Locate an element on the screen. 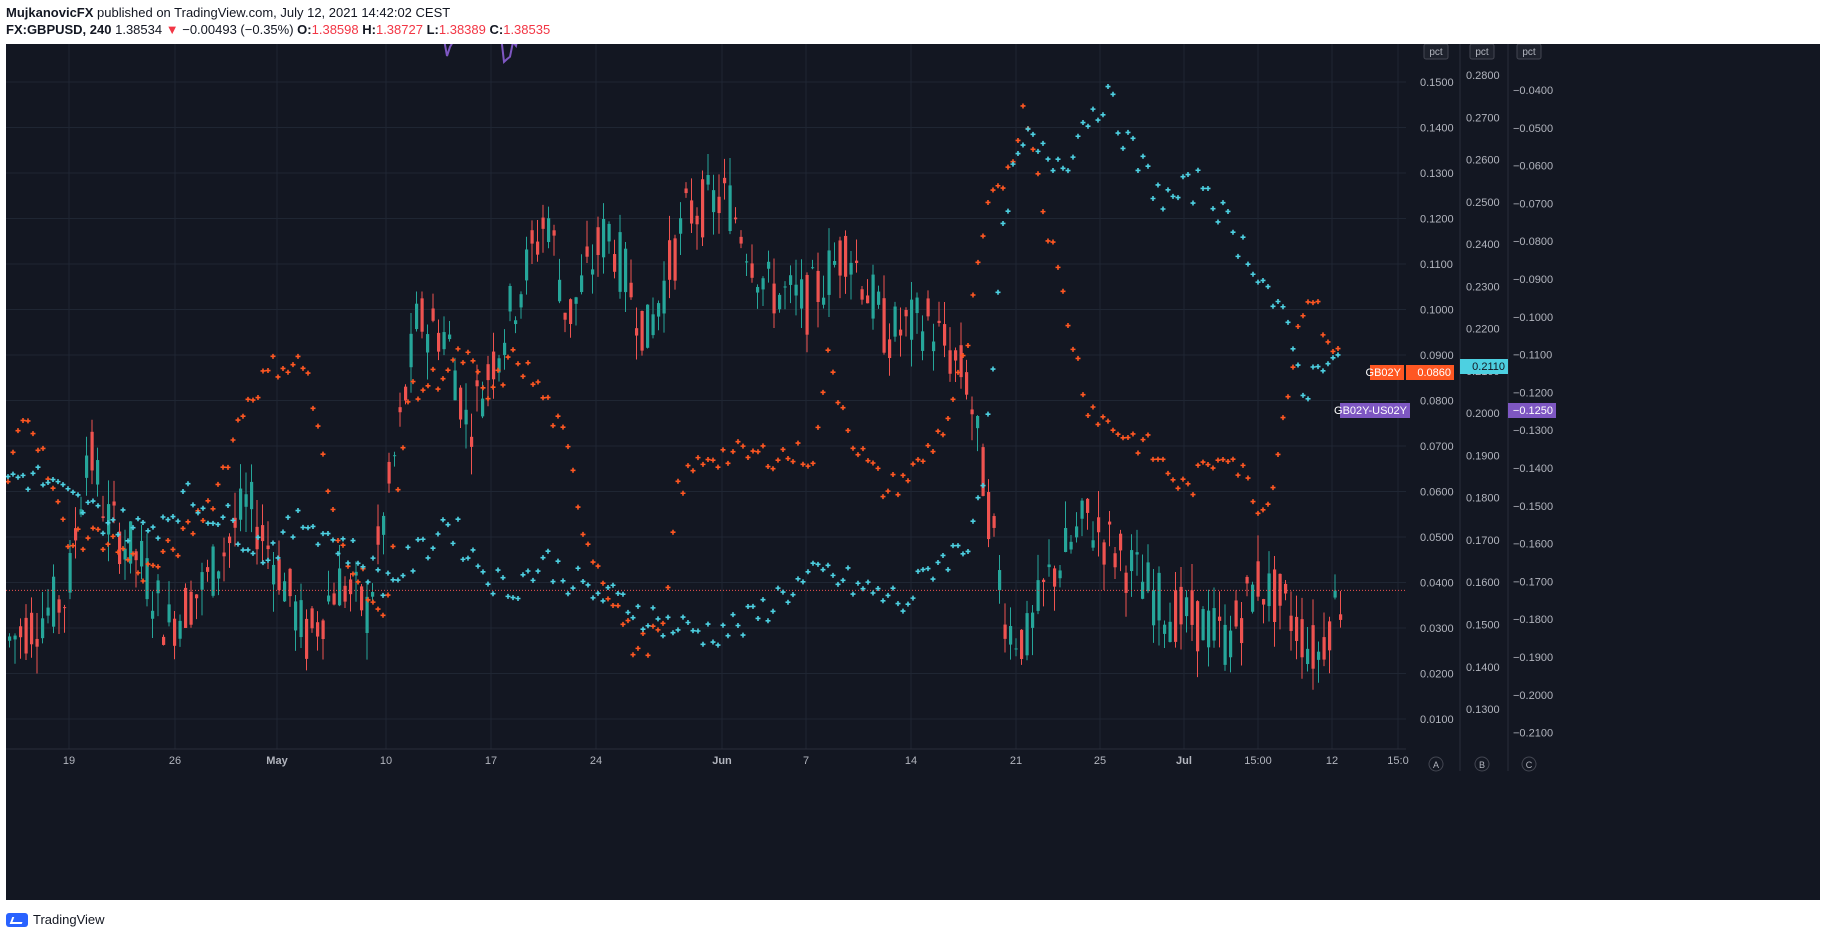 This screenshot has height=937, width=1828. brand-name: TradingView is located at coordinates (69, 919).